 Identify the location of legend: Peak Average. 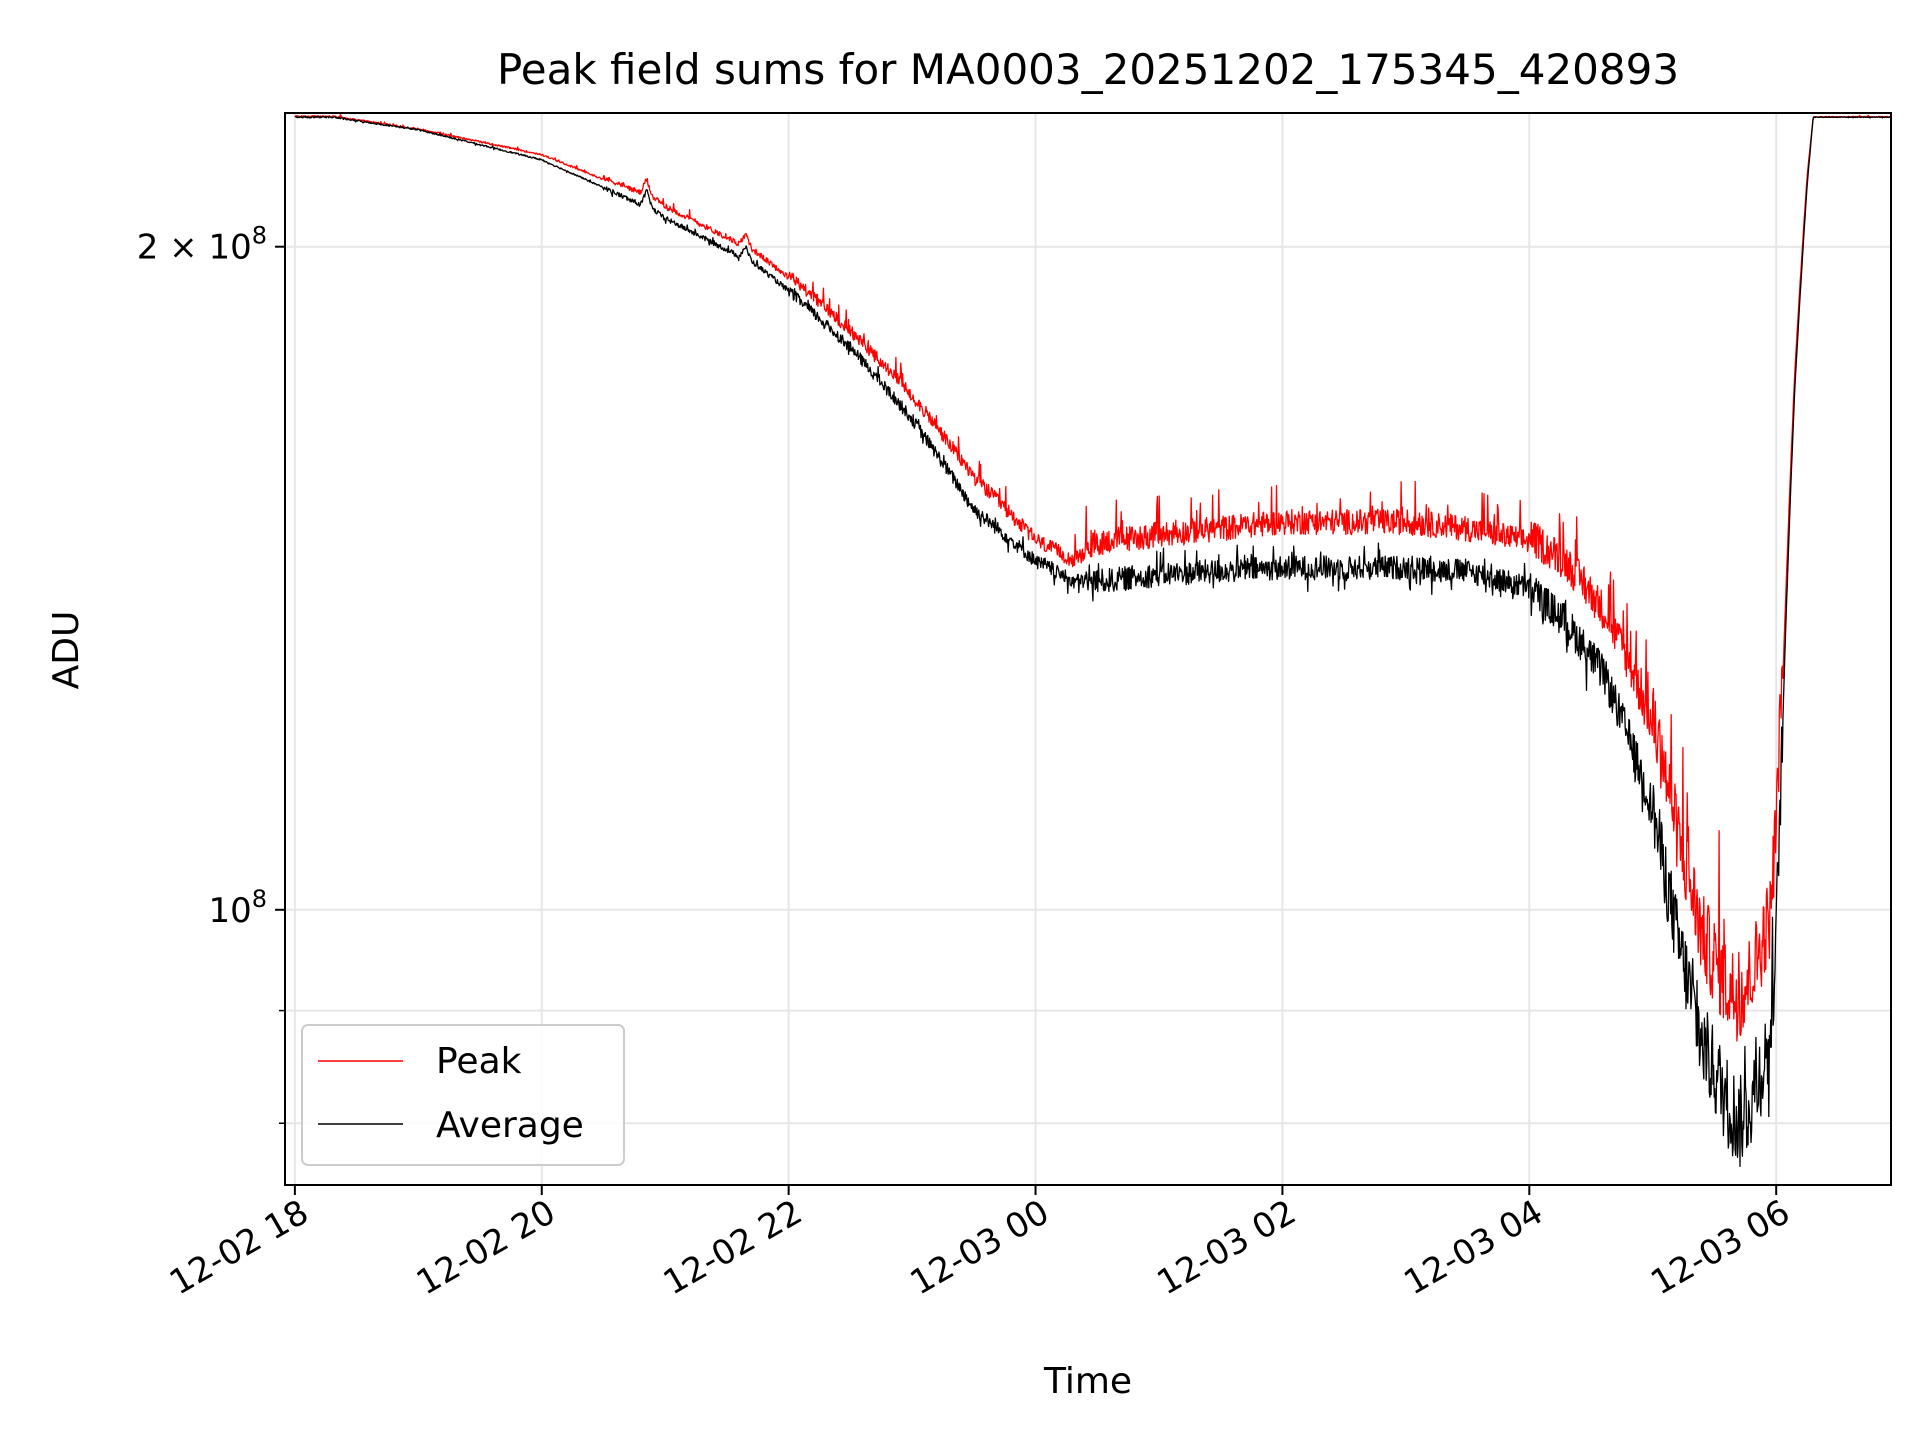
(463, 1095).